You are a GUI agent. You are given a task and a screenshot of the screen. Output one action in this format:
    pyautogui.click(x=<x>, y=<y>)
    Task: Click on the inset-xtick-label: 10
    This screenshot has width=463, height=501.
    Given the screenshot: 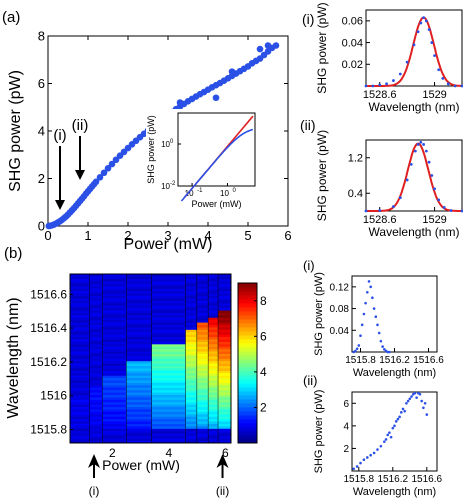 What is the action you would take?
    pyautogui.click(x=224, y=193)
    